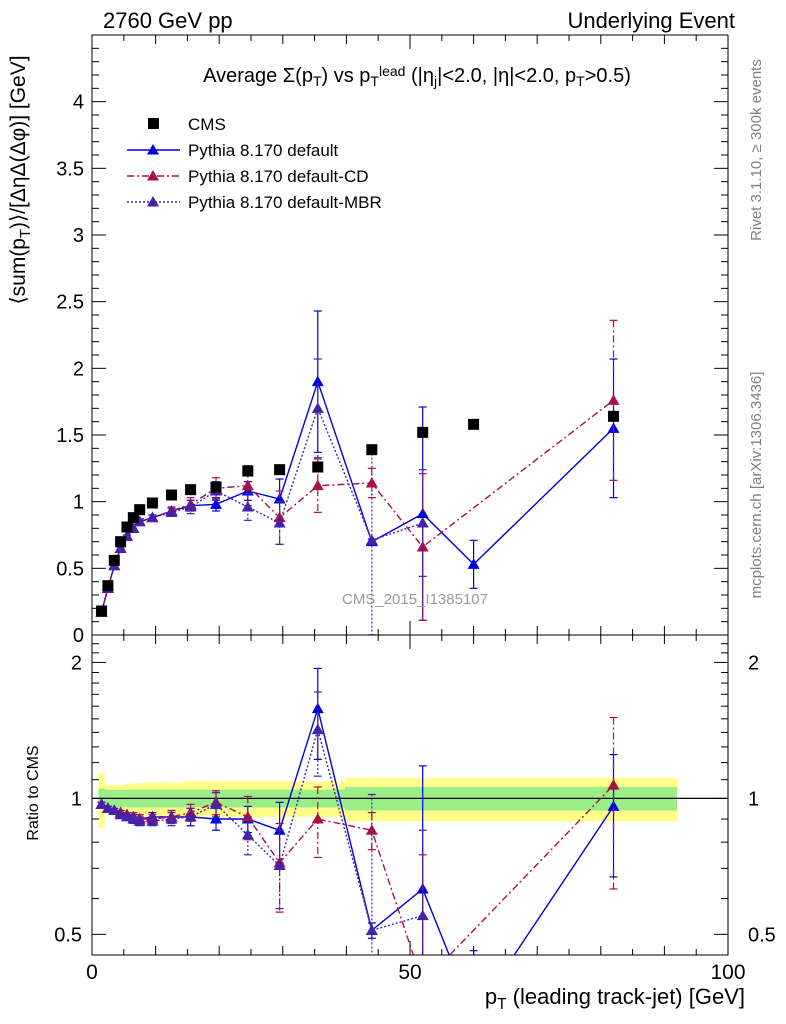 This screenshot has width=786, height=1024. What do you see at coordinates (651, 20) in the screenshot?
I see `header-right: Underlying Event` at bounding box center [651, 20].